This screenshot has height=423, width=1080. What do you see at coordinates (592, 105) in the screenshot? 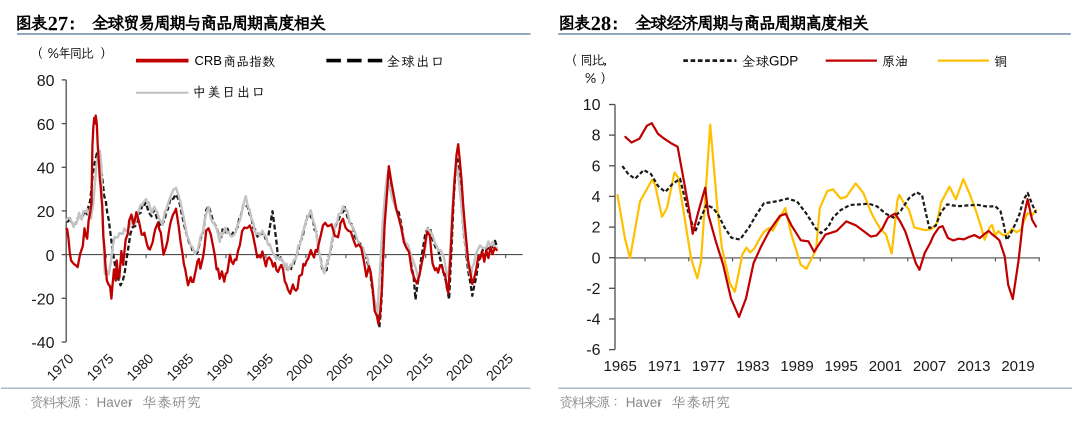
I see `svg-text: 10` at bounding box center [592, 105].